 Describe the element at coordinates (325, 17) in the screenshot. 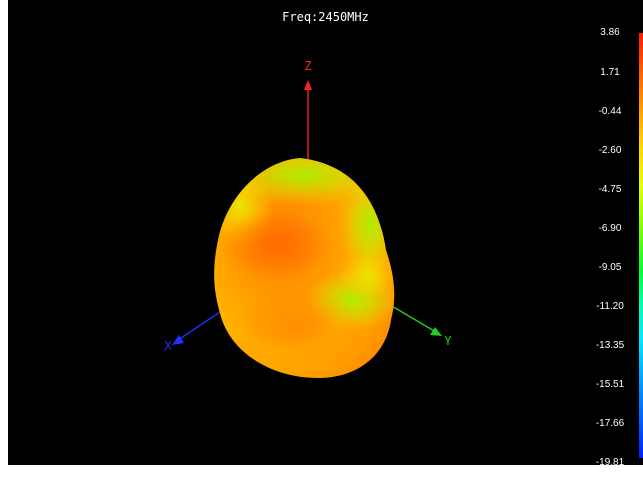

I see `frequency-title: Freq:2450MHz` at that location.